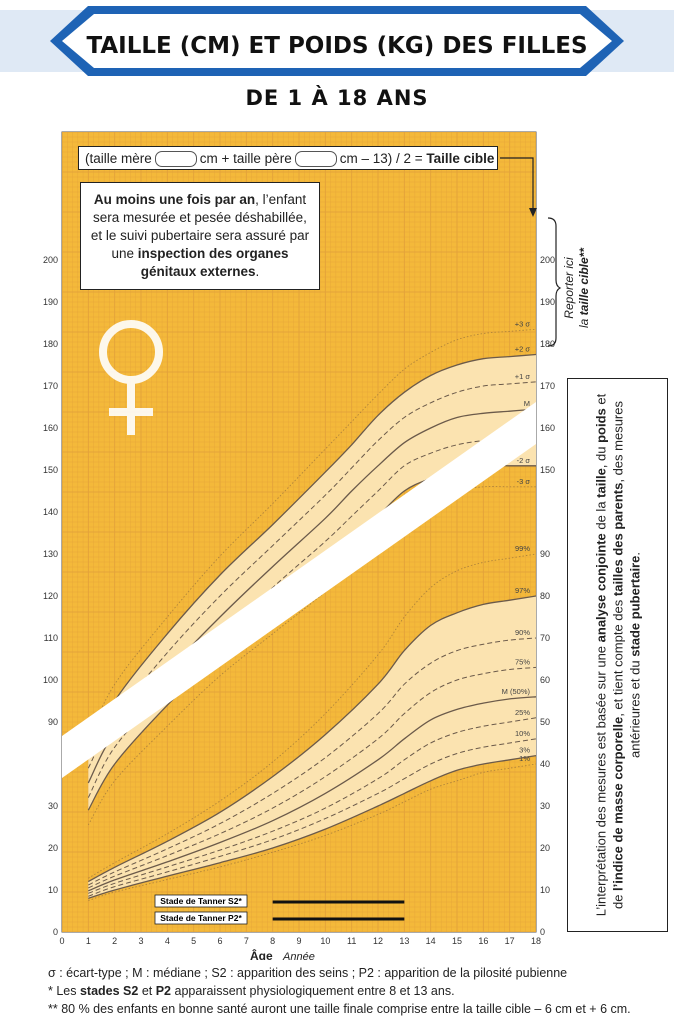 This screenshot has width=674, height=1023. I want to click on weight-curve-m-50-, so click(312, 794).